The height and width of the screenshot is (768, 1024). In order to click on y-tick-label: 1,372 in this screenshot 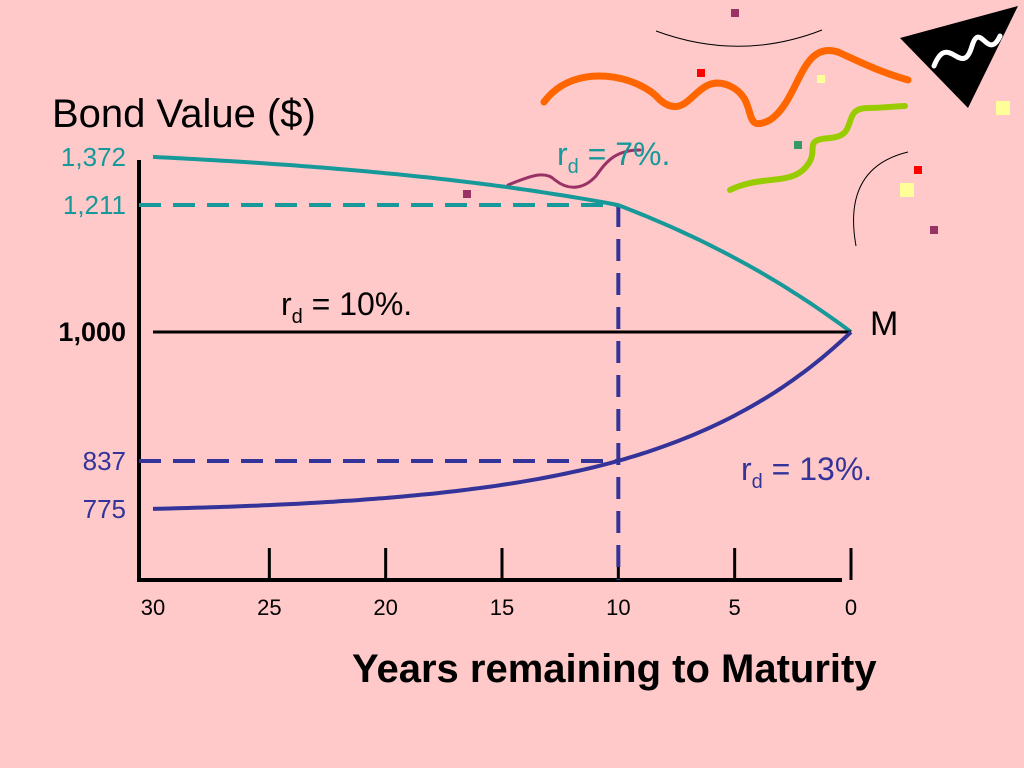, I will do `click(93, 157)`.